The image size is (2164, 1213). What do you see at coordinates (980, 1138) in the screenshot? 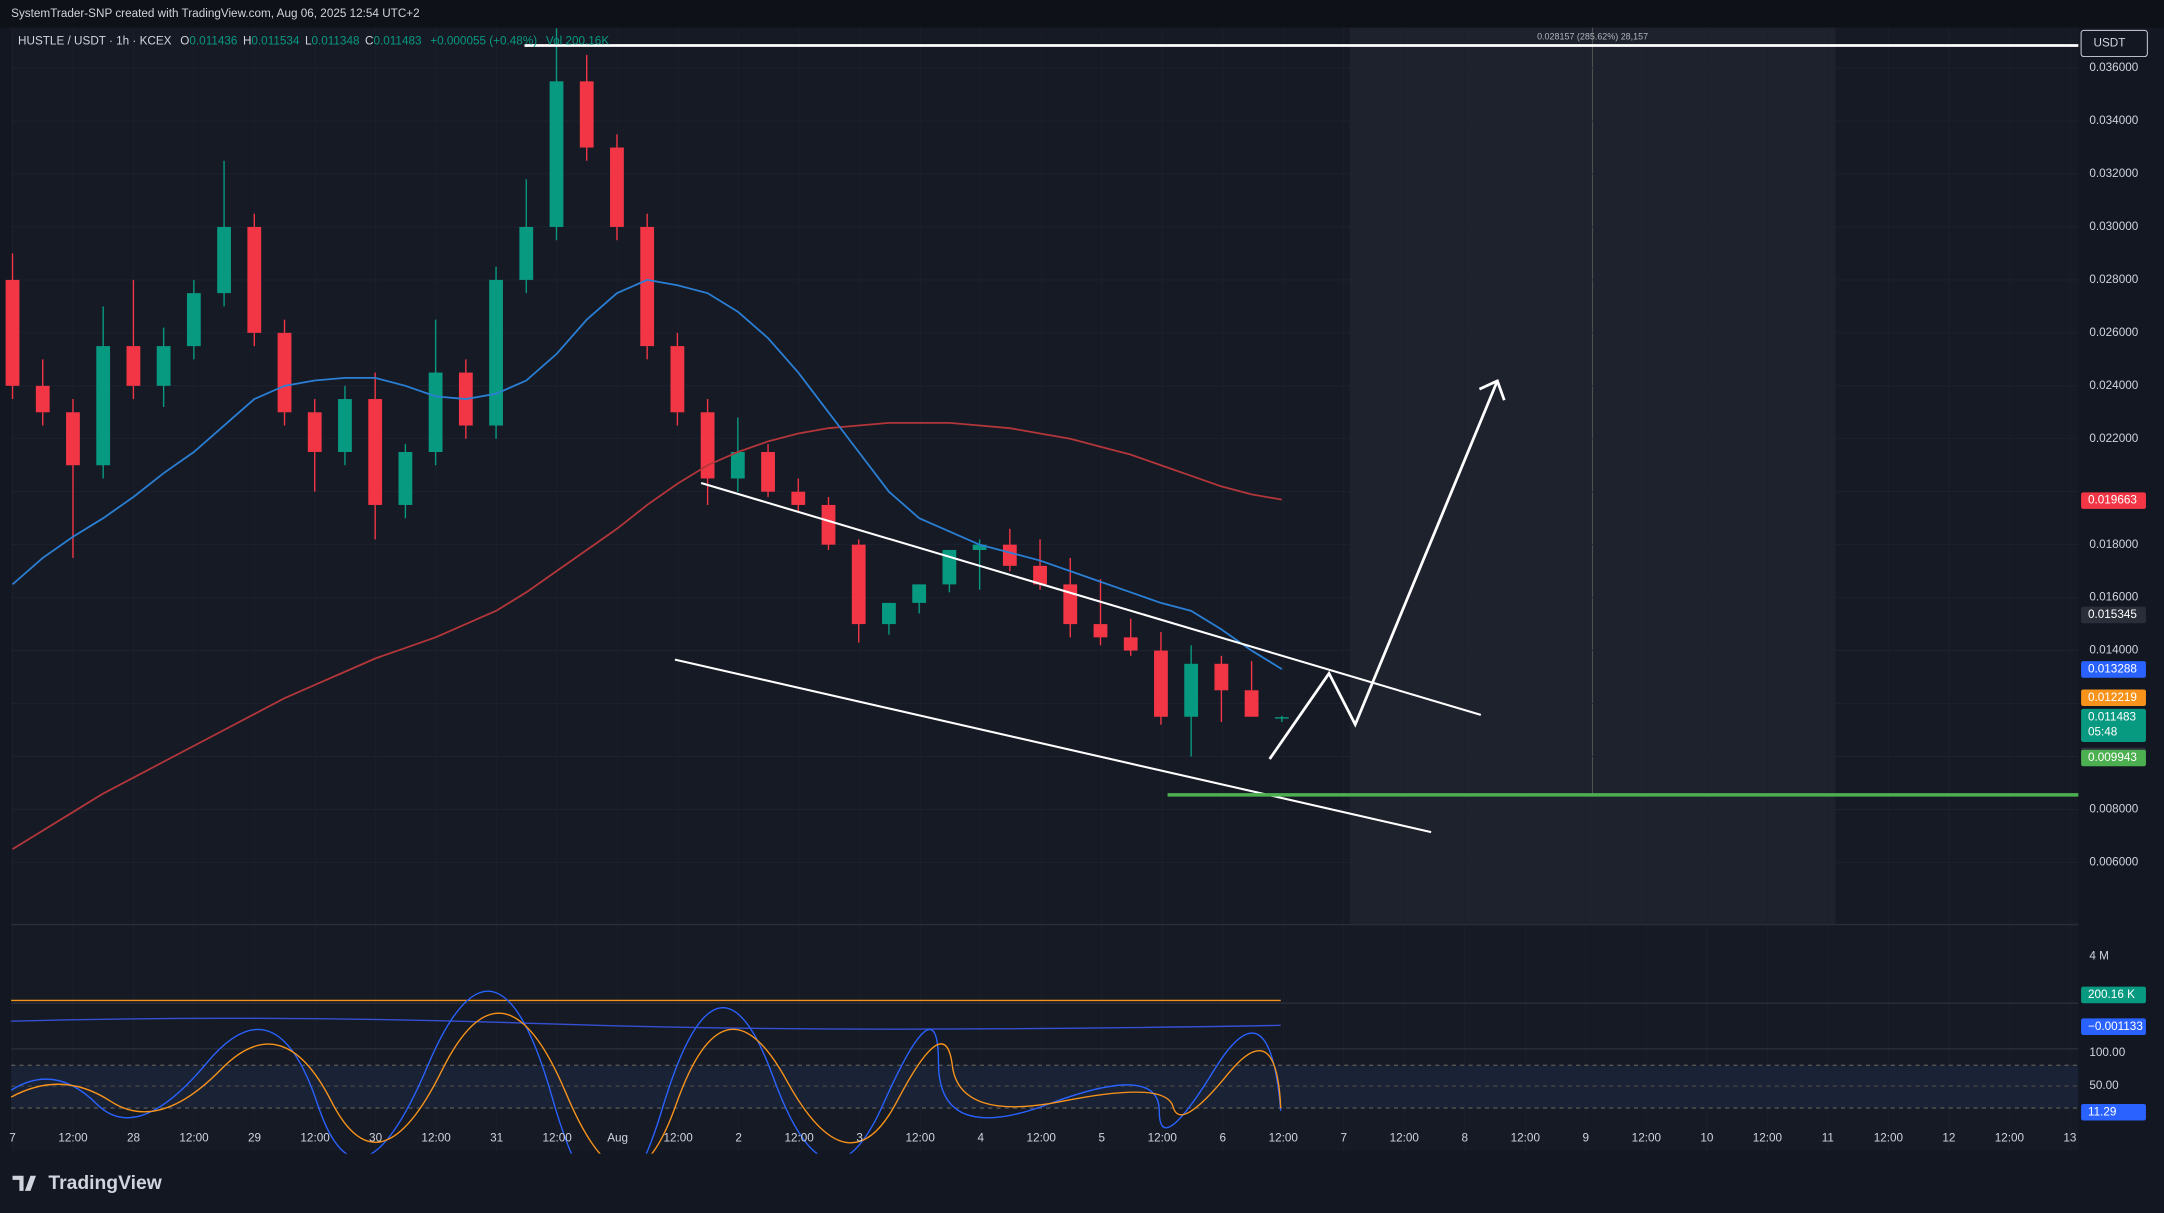
I see `x-tick-label: 4` at bounding box center [980, 1138].